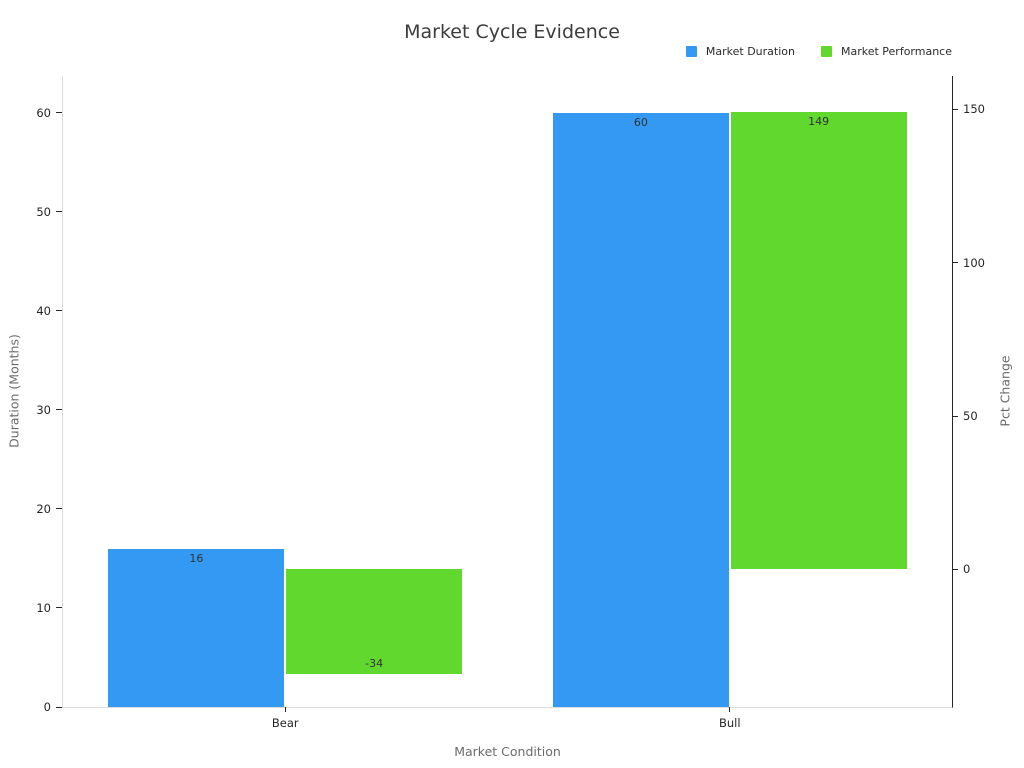 The image size is (1024, 768). Describe the element at coordinates (818, 341) in the screenshot. I see `bar-market-performance-bull: 149` at that location.